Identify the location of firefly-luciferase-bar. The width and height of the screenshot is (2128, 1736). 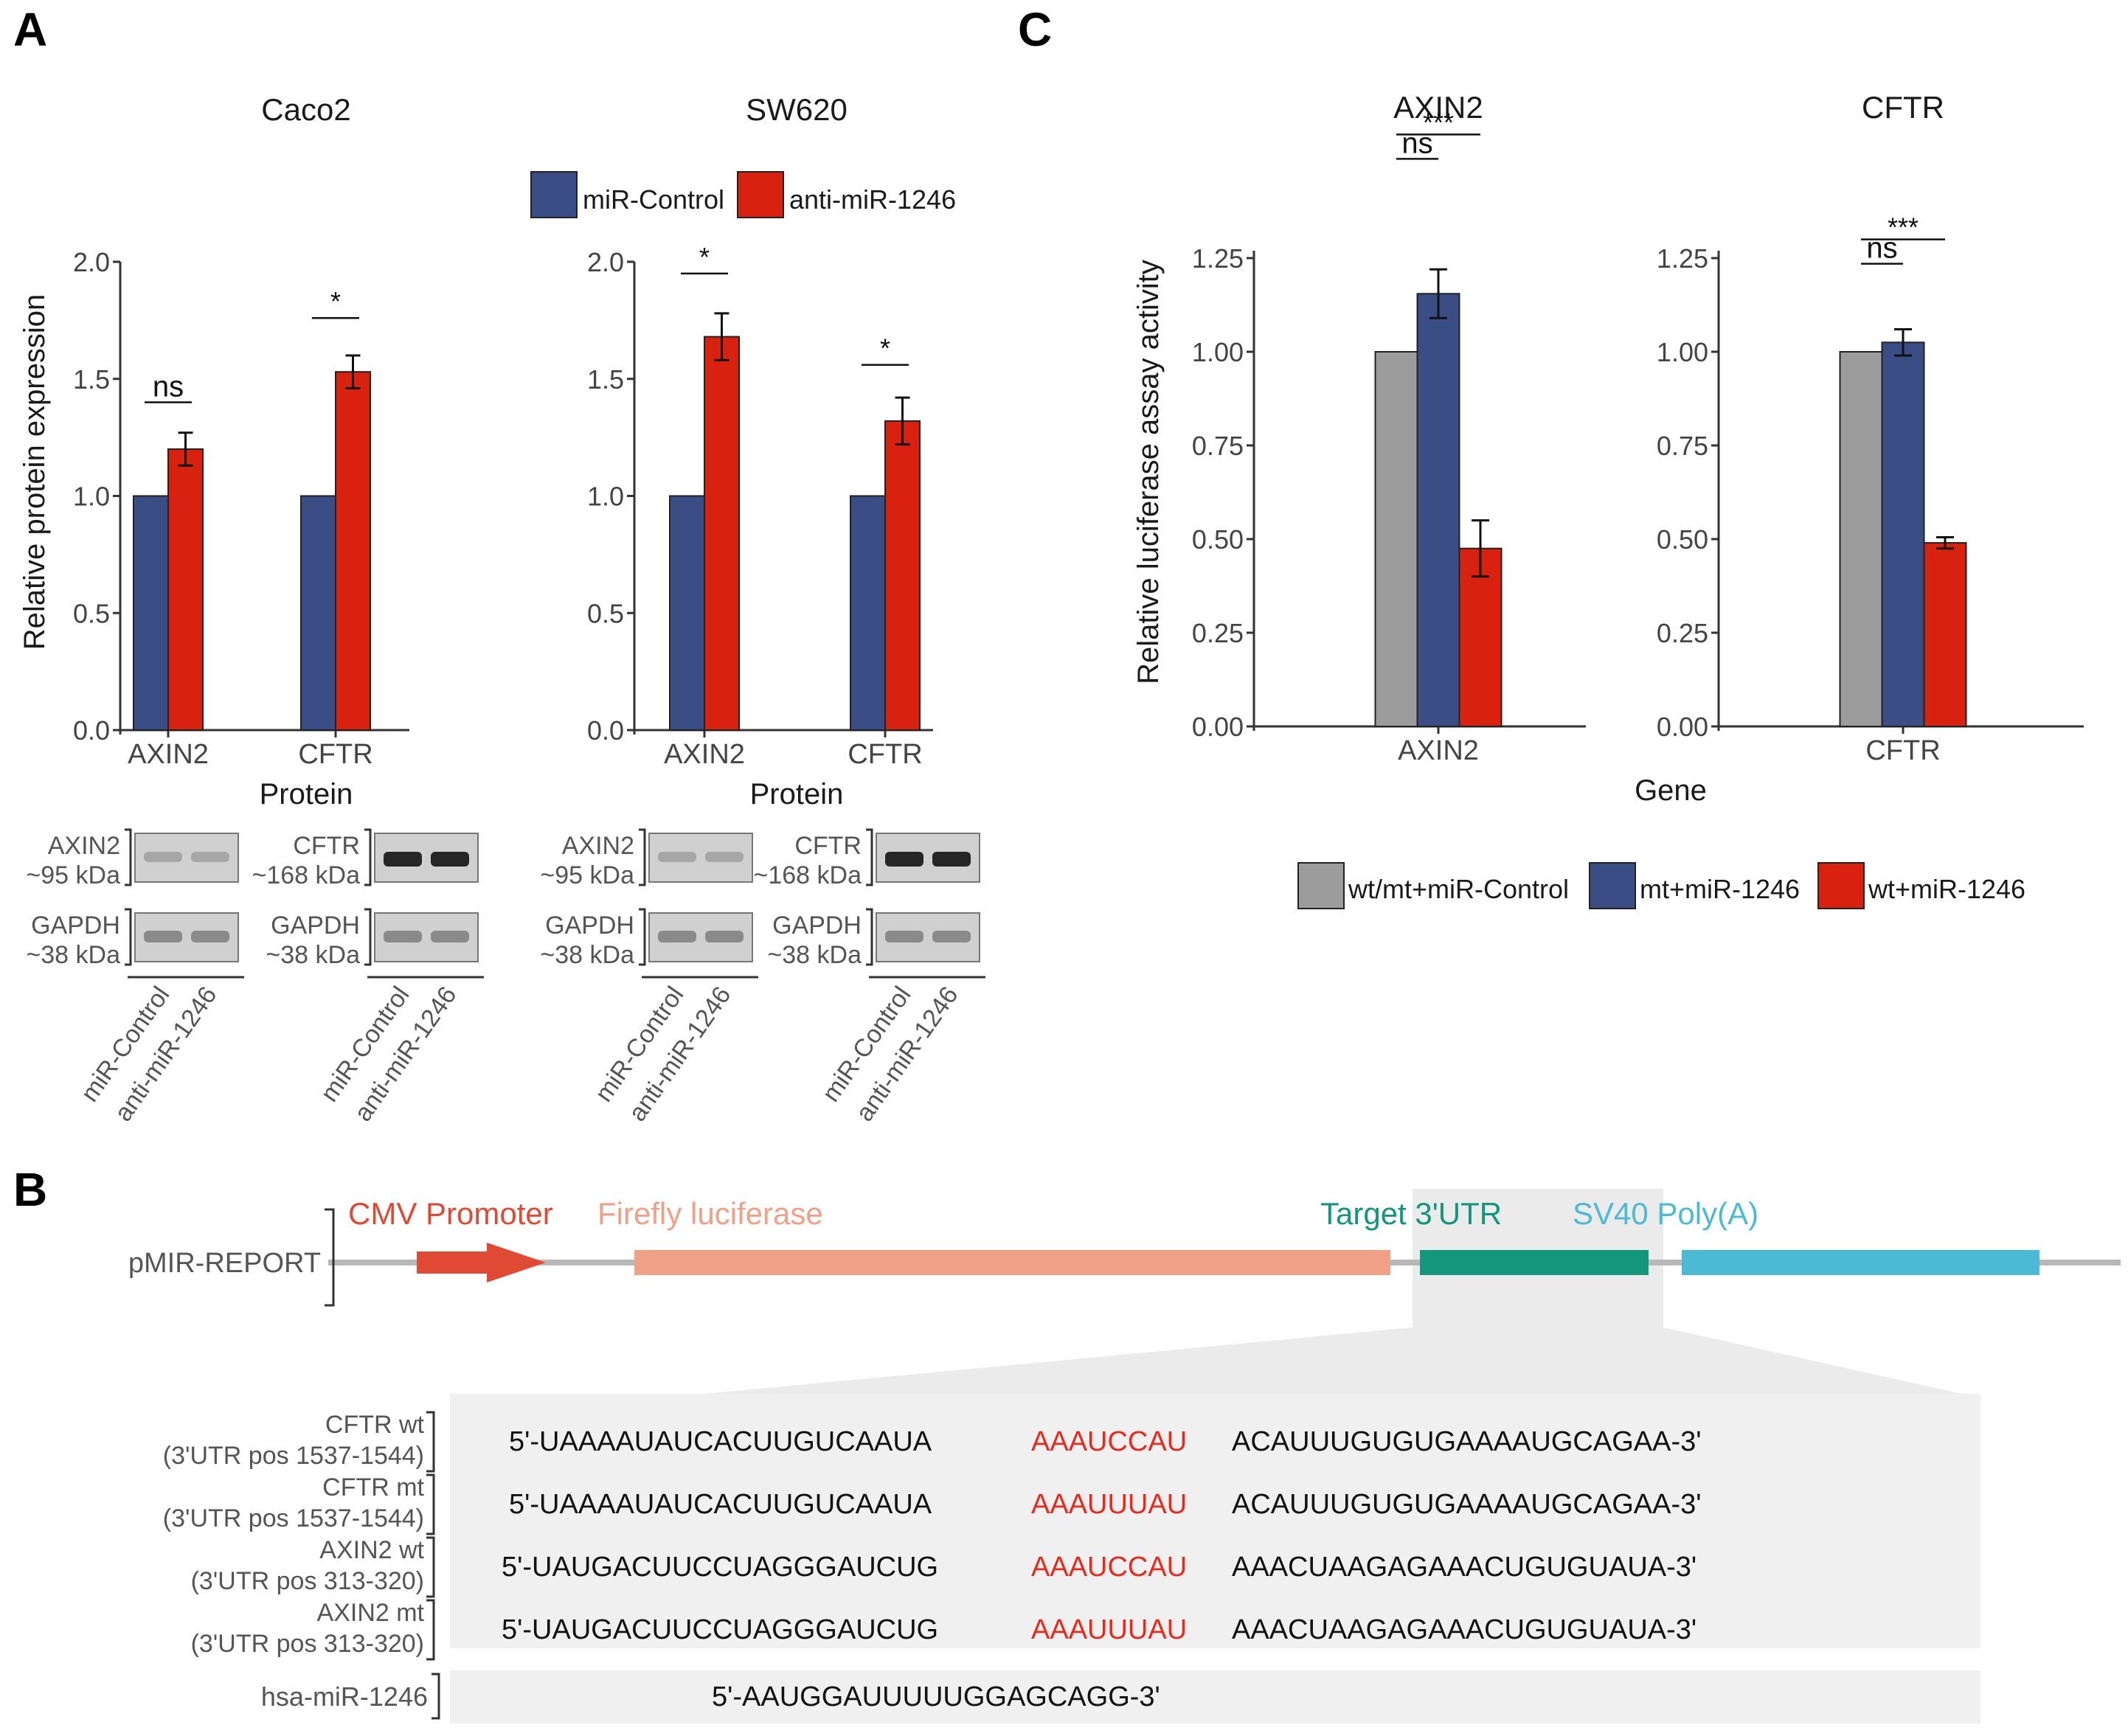
(1012, 1263).